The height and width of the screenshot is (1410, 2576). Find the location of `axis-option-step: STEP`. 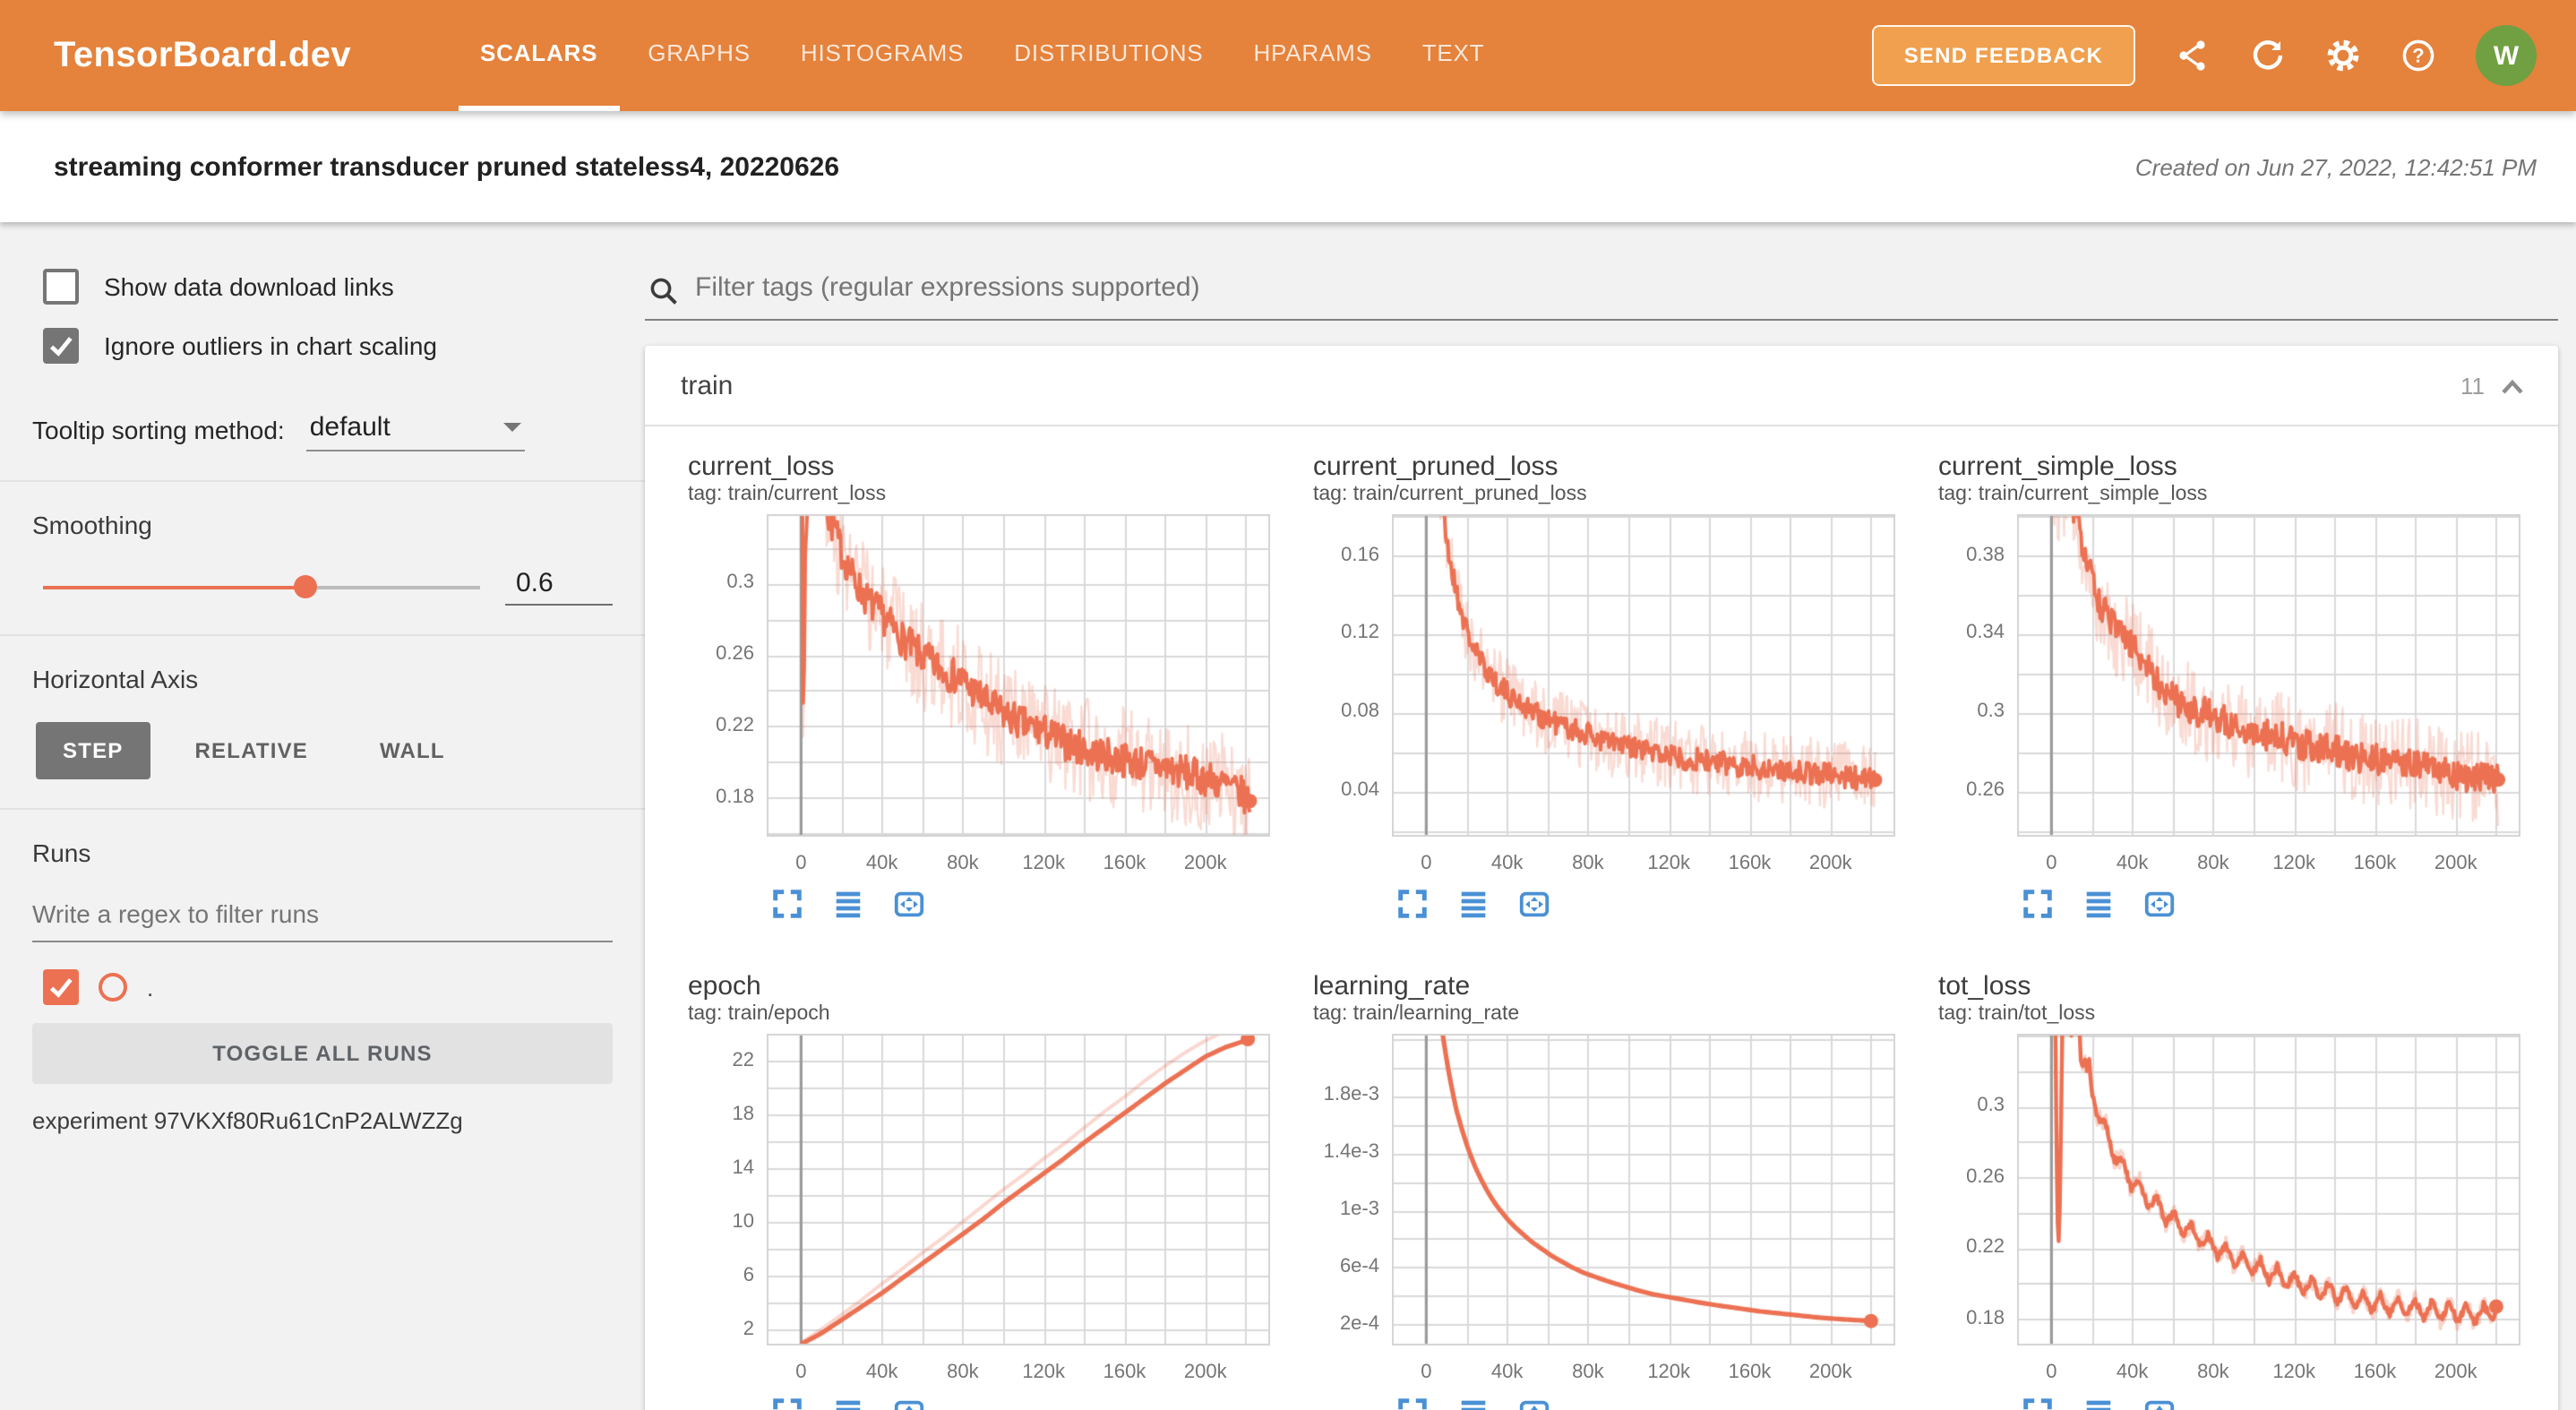

axis-option-step: STEP is located at coordinates (93, 750).